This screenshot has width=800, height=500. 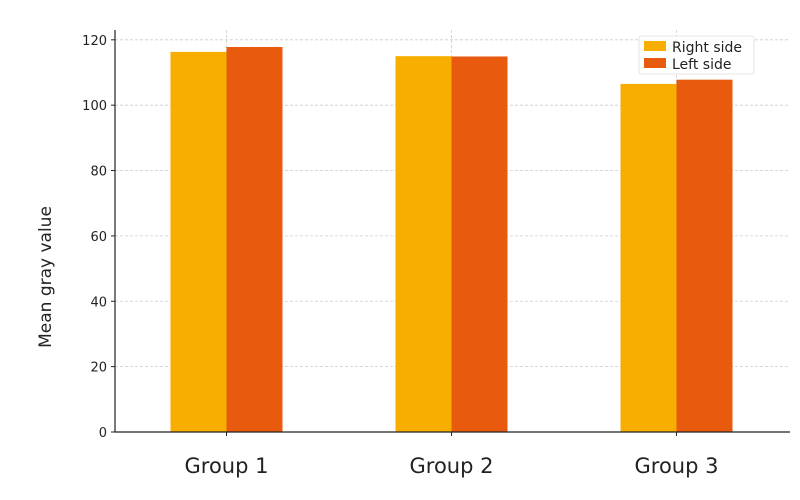 I want to click on legend-label: Left side, so click(x=701, y=65).